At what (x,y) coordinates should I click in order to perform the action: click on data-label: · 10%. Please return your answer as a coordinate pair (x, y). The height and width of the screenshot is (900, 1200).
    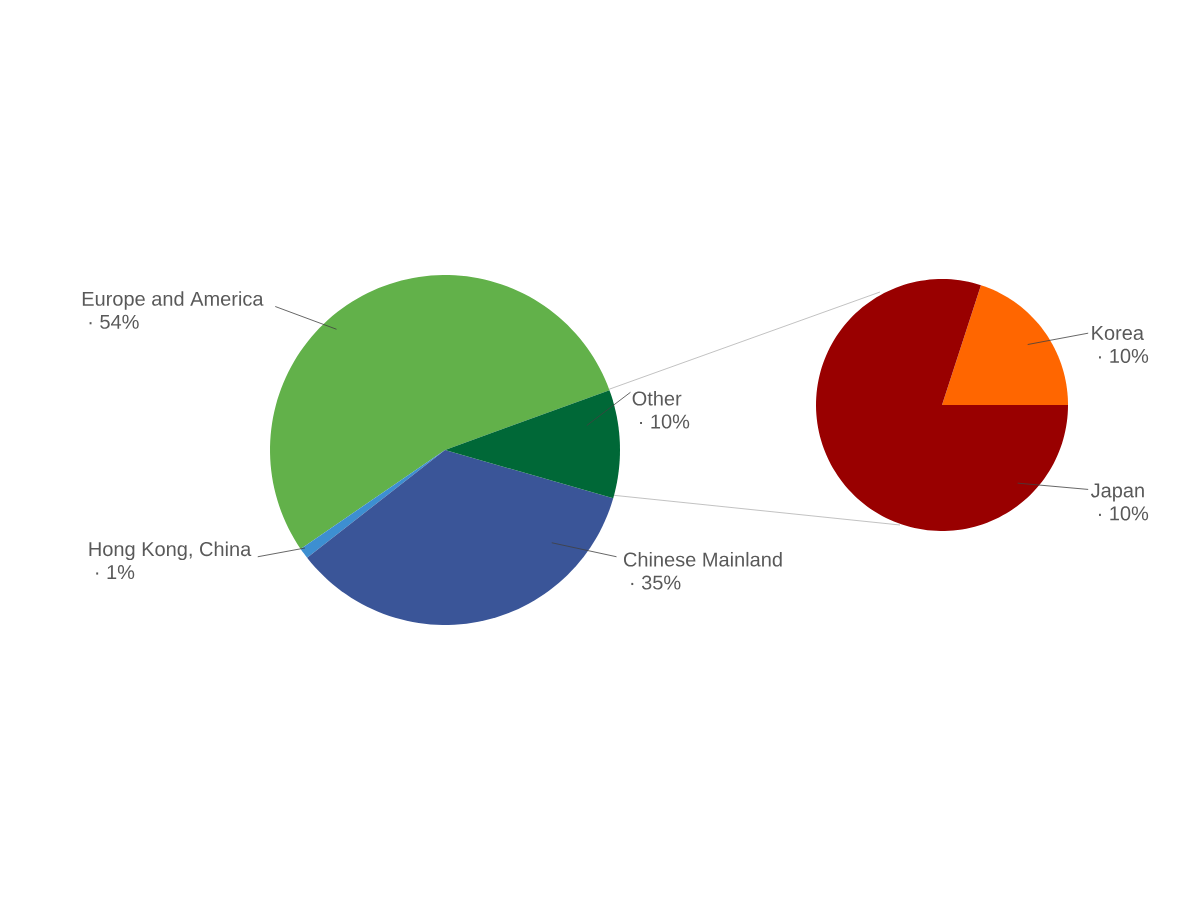
    Looking at the image, I should click on (665, 421).